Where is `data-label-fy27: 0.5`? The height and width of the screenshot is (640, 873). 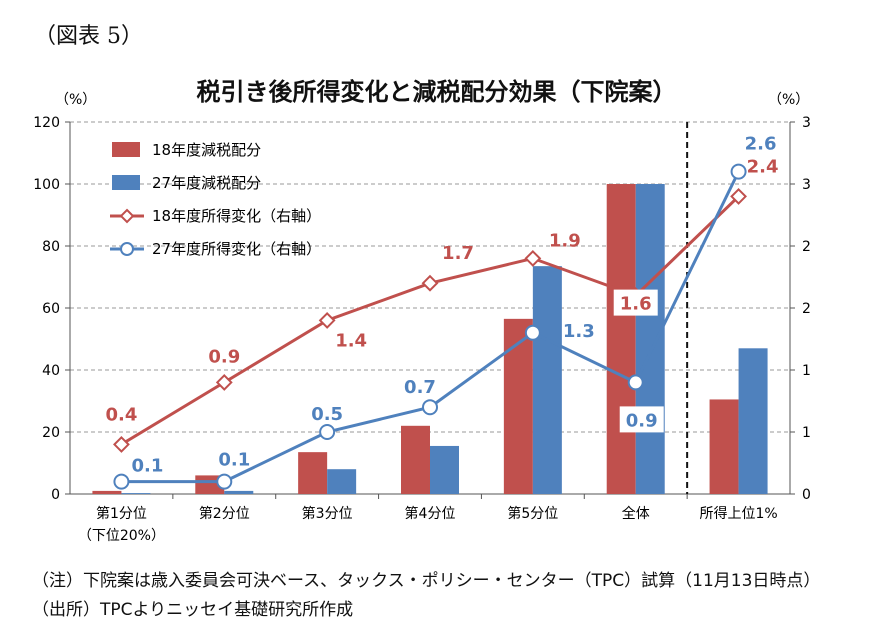
data-label-fy27: 0.5 is located at coordinates (327, 414).